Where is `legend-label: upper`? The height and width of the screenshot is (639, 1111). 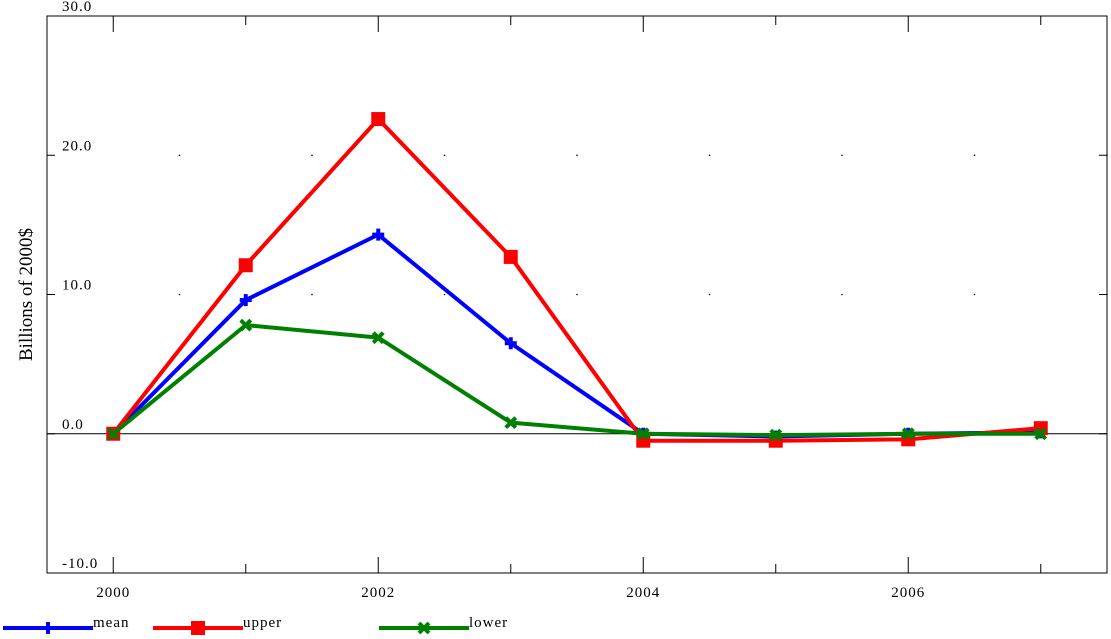 legend-label: upper is located at coordinates (262, 623).